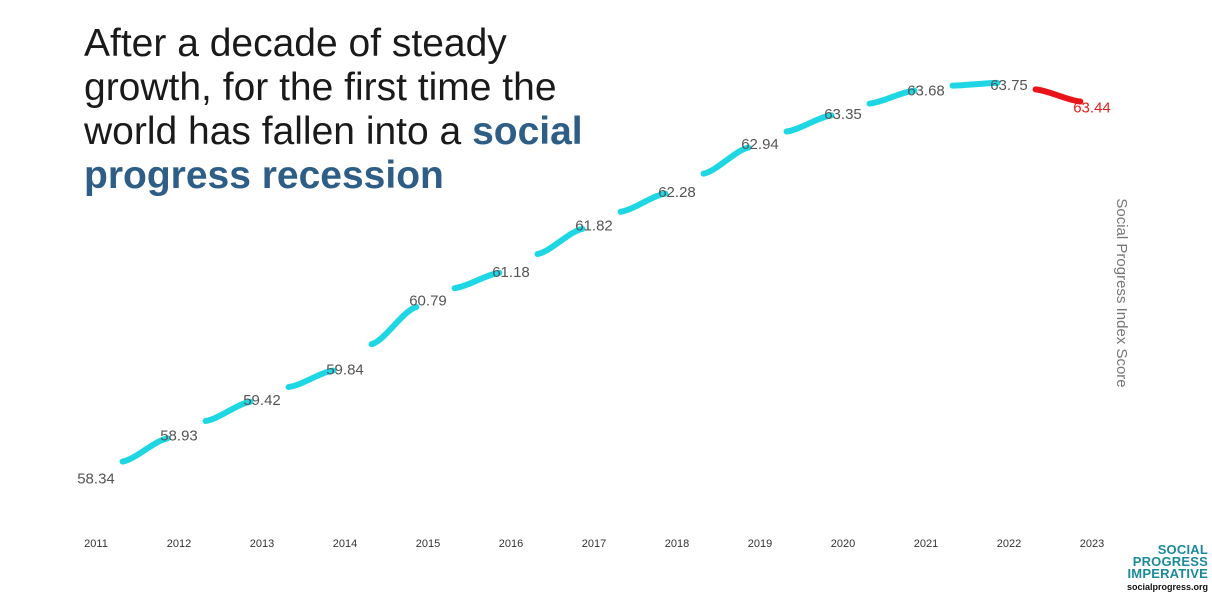 The height and width of the screenshot is (598, 1212). What do you see at coordinates (760, 144) in the screenshot?
I see `value-label-2019: 62.94` at bounding box center [760, 144].